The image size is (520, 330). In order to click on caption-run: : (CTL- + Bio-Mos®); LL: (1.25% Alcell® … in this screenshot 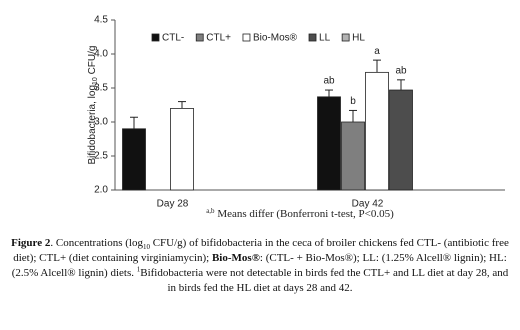, I will do `click(259, 265)`.